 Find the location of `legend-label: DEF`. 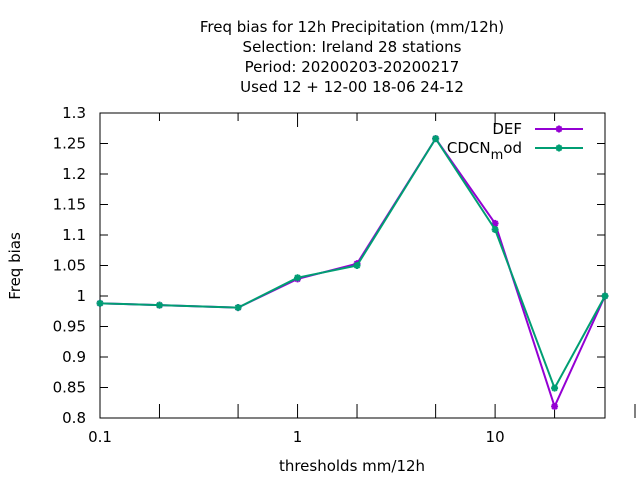

legend-label: DEF is located at coordinates (507, 129).